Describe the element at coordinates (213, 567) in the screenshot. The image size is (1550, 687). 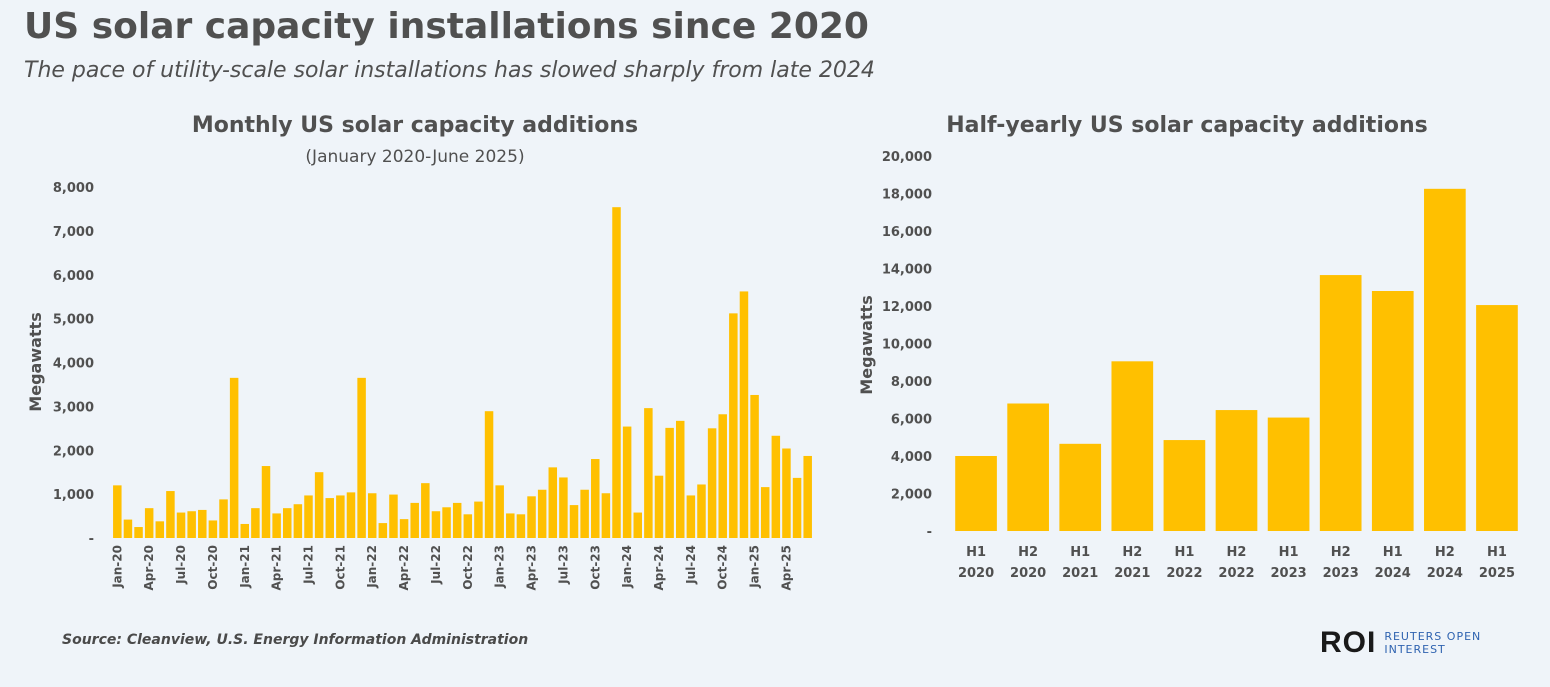
I see `monthly-x-tick-label: Oct-20` at that location.